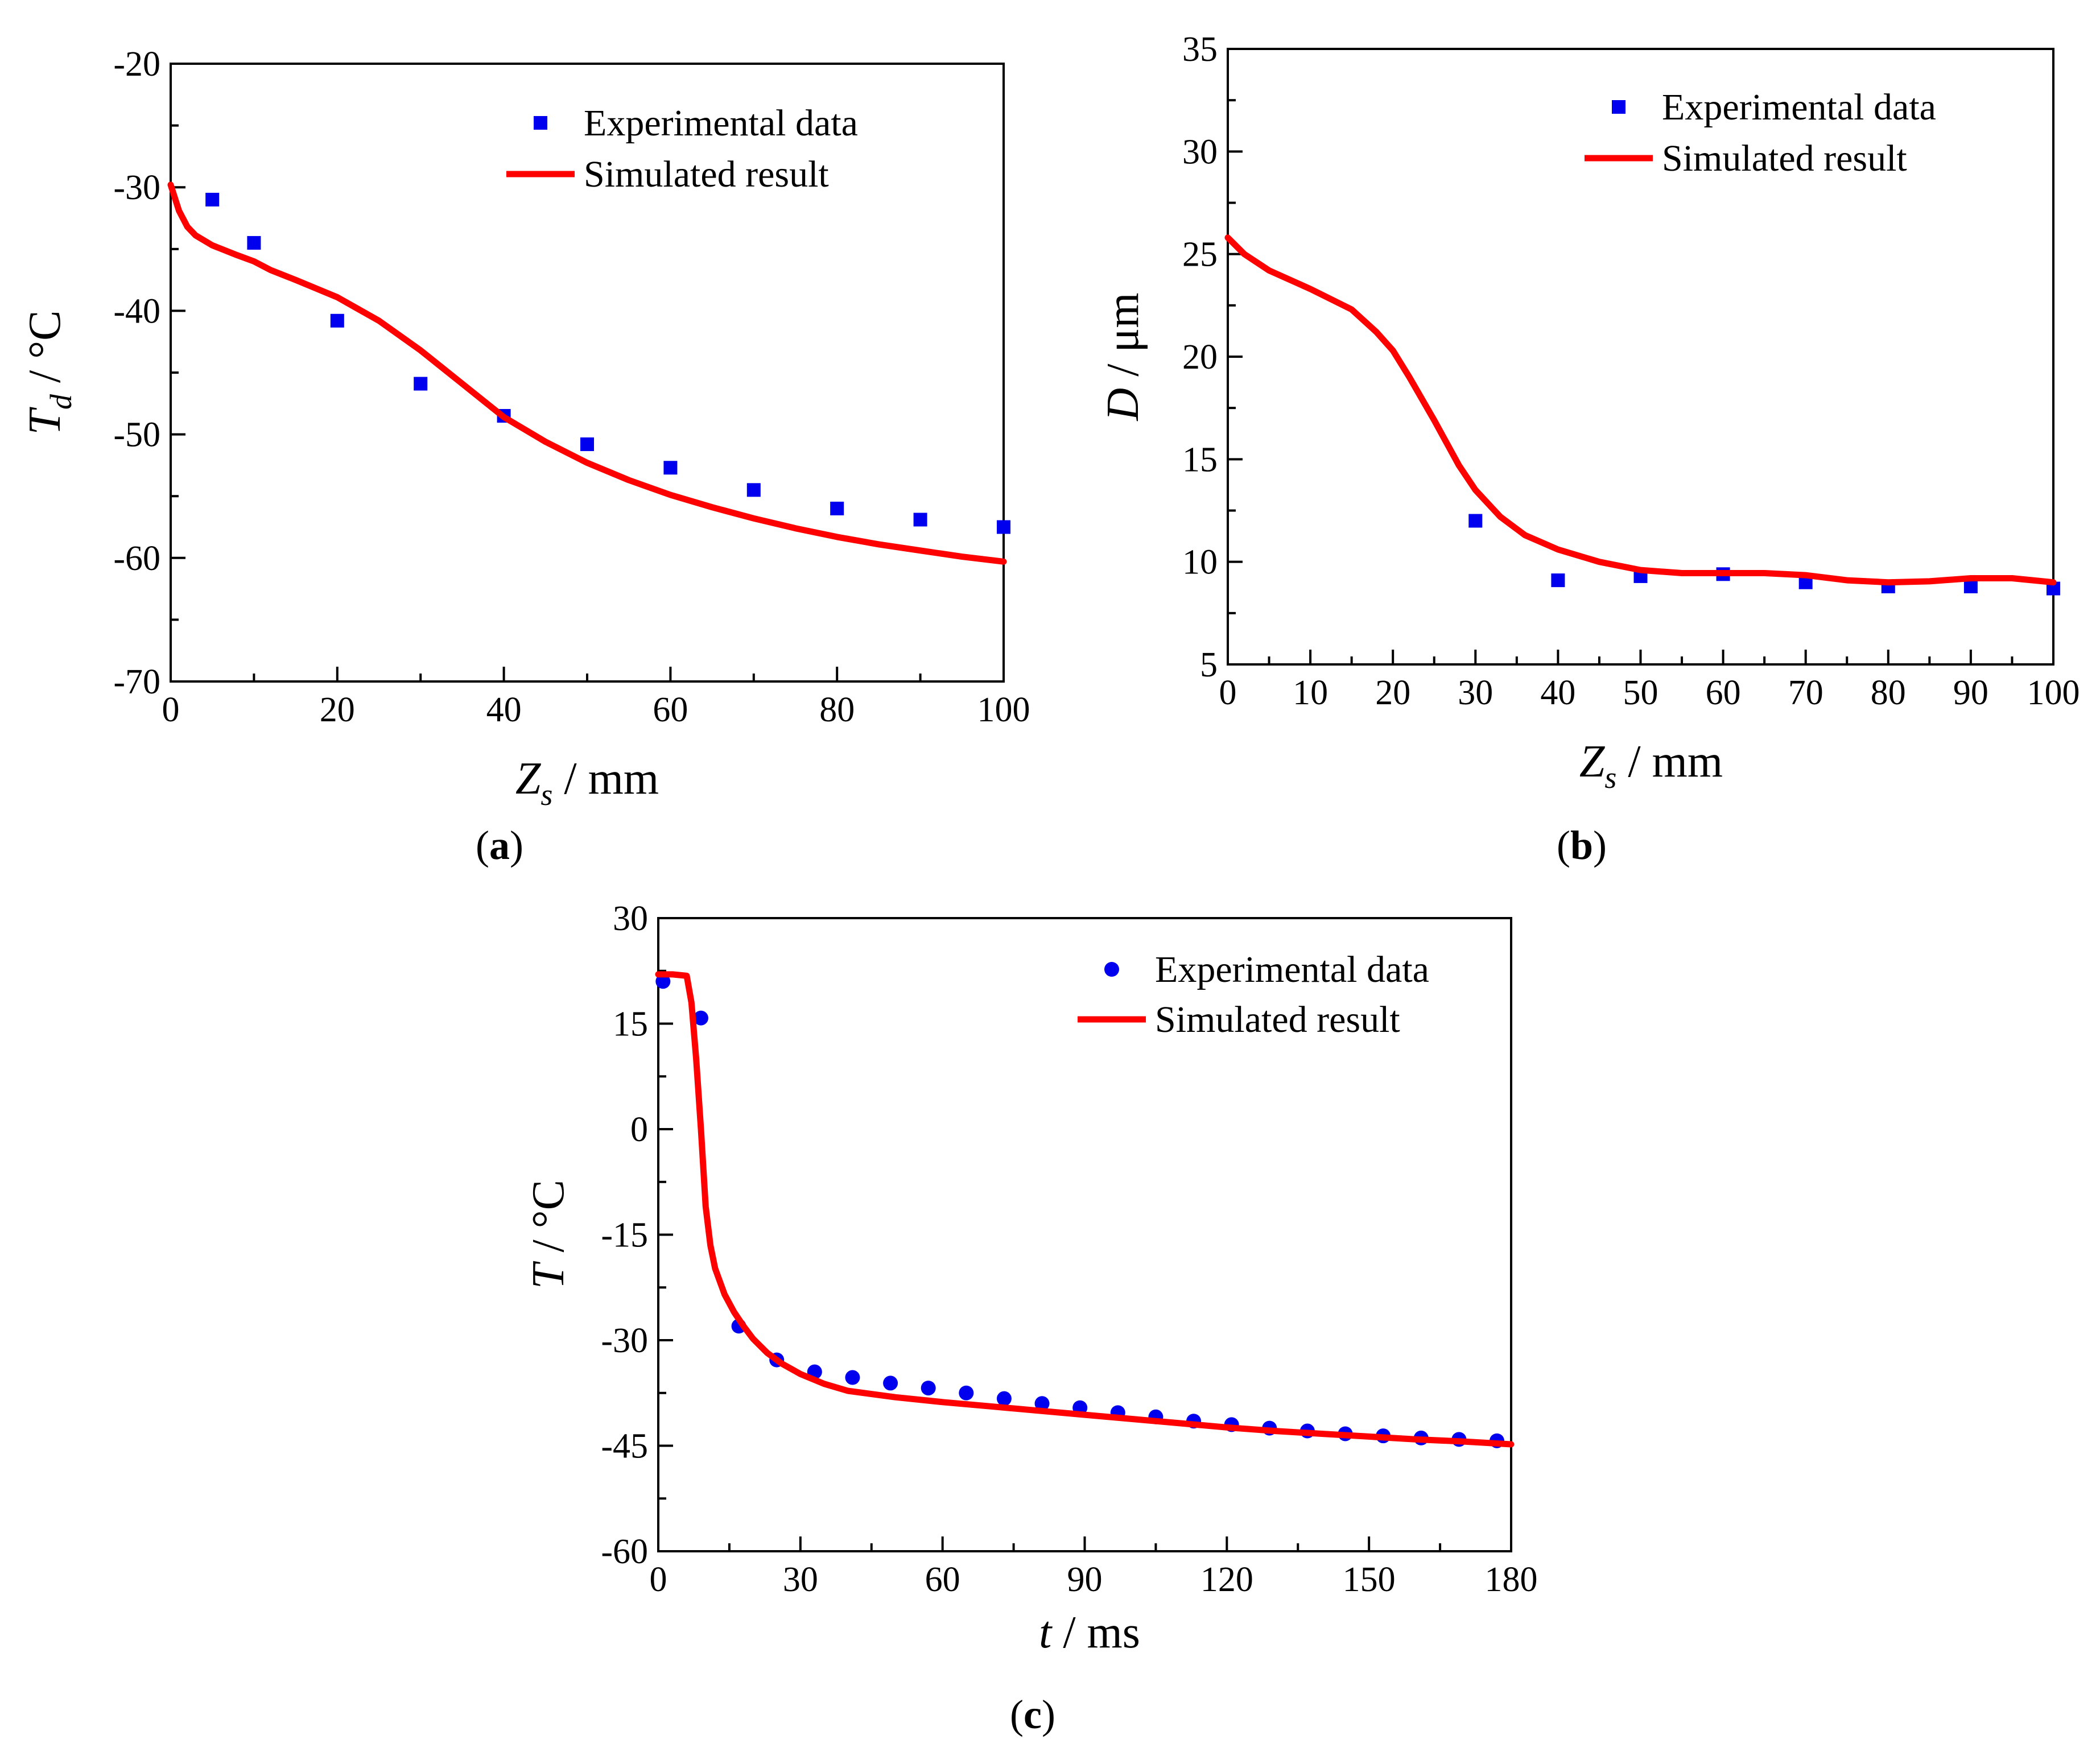 This screenshot has width=2100, height=1764. I want to click on x-axis-title-variable: t, so click(1046, 1633).